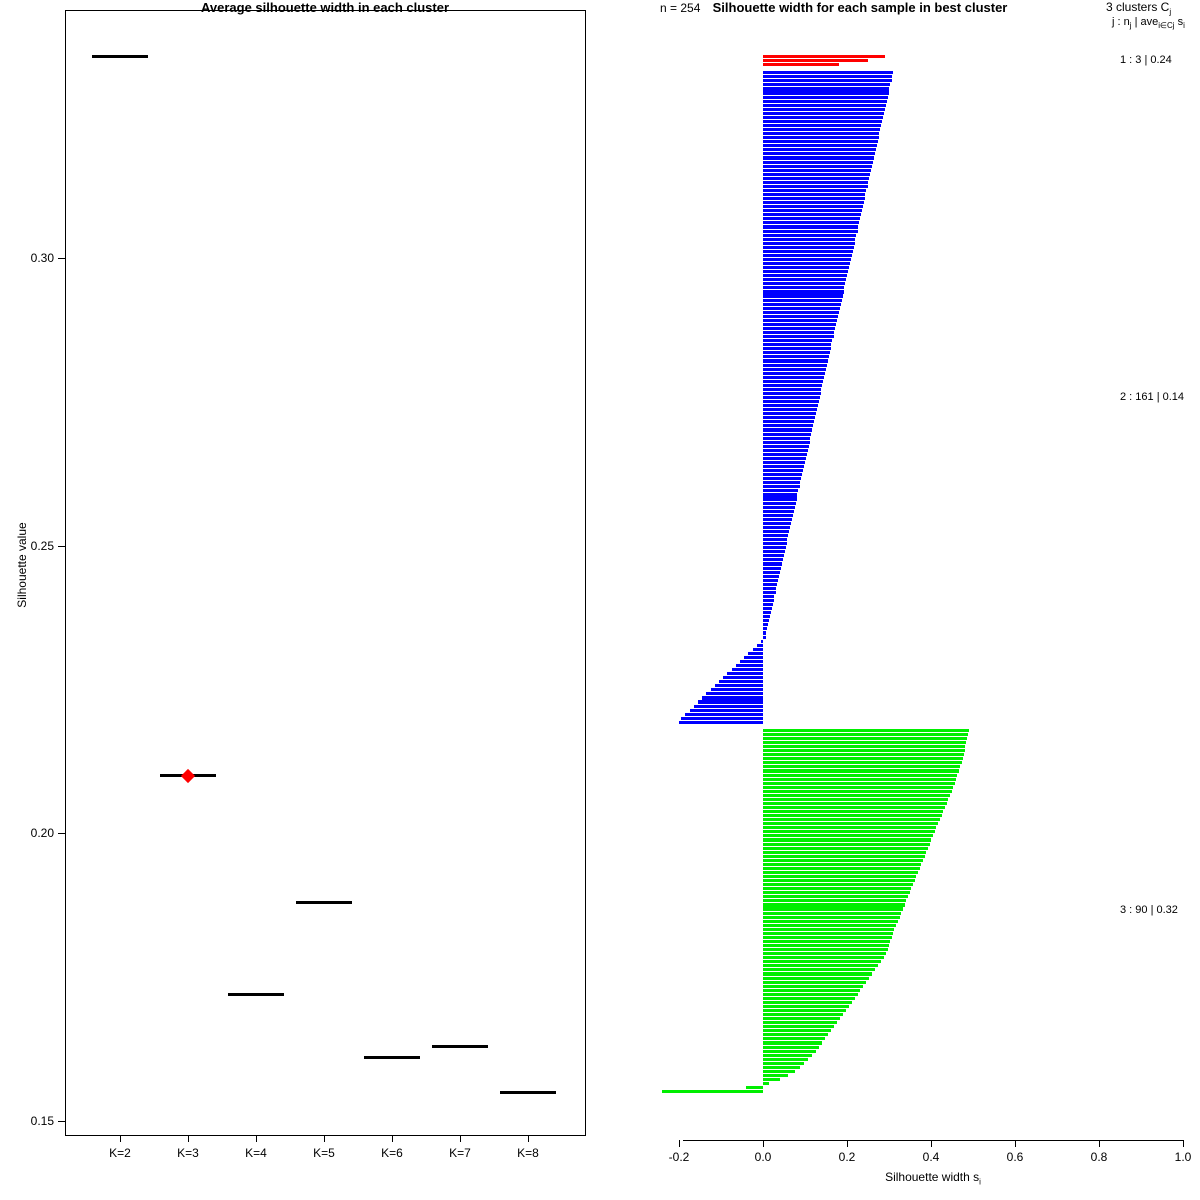  What do you see at coordinates (324, 1153) in the screenshot?
I see `x-tick-label: K=5` at bounding box center [324, 1153].